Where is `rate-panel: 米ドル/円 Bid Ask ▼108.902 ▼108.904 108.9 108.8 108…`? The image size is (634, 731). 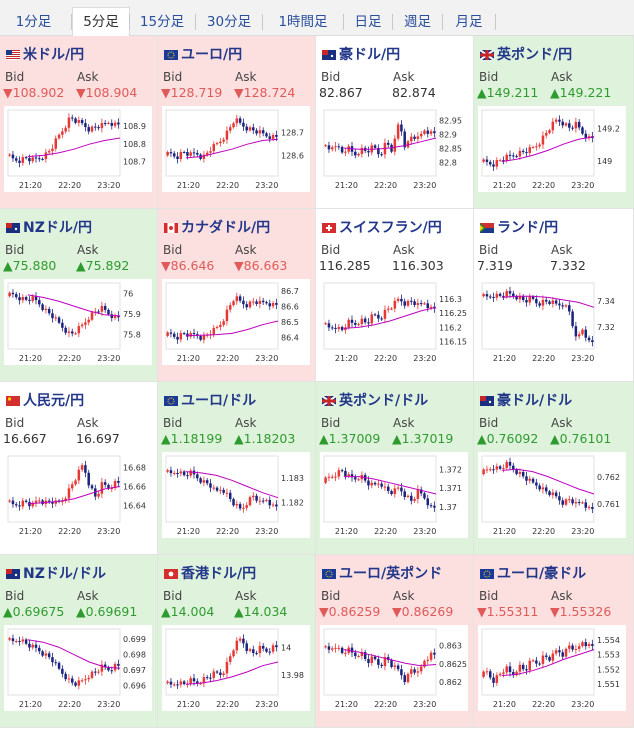 rate-panel: 米ドル/円 Bid Ask ▼108.902 ▼108.904 108.9 108.8 108… is located at coordinates (79, 122).